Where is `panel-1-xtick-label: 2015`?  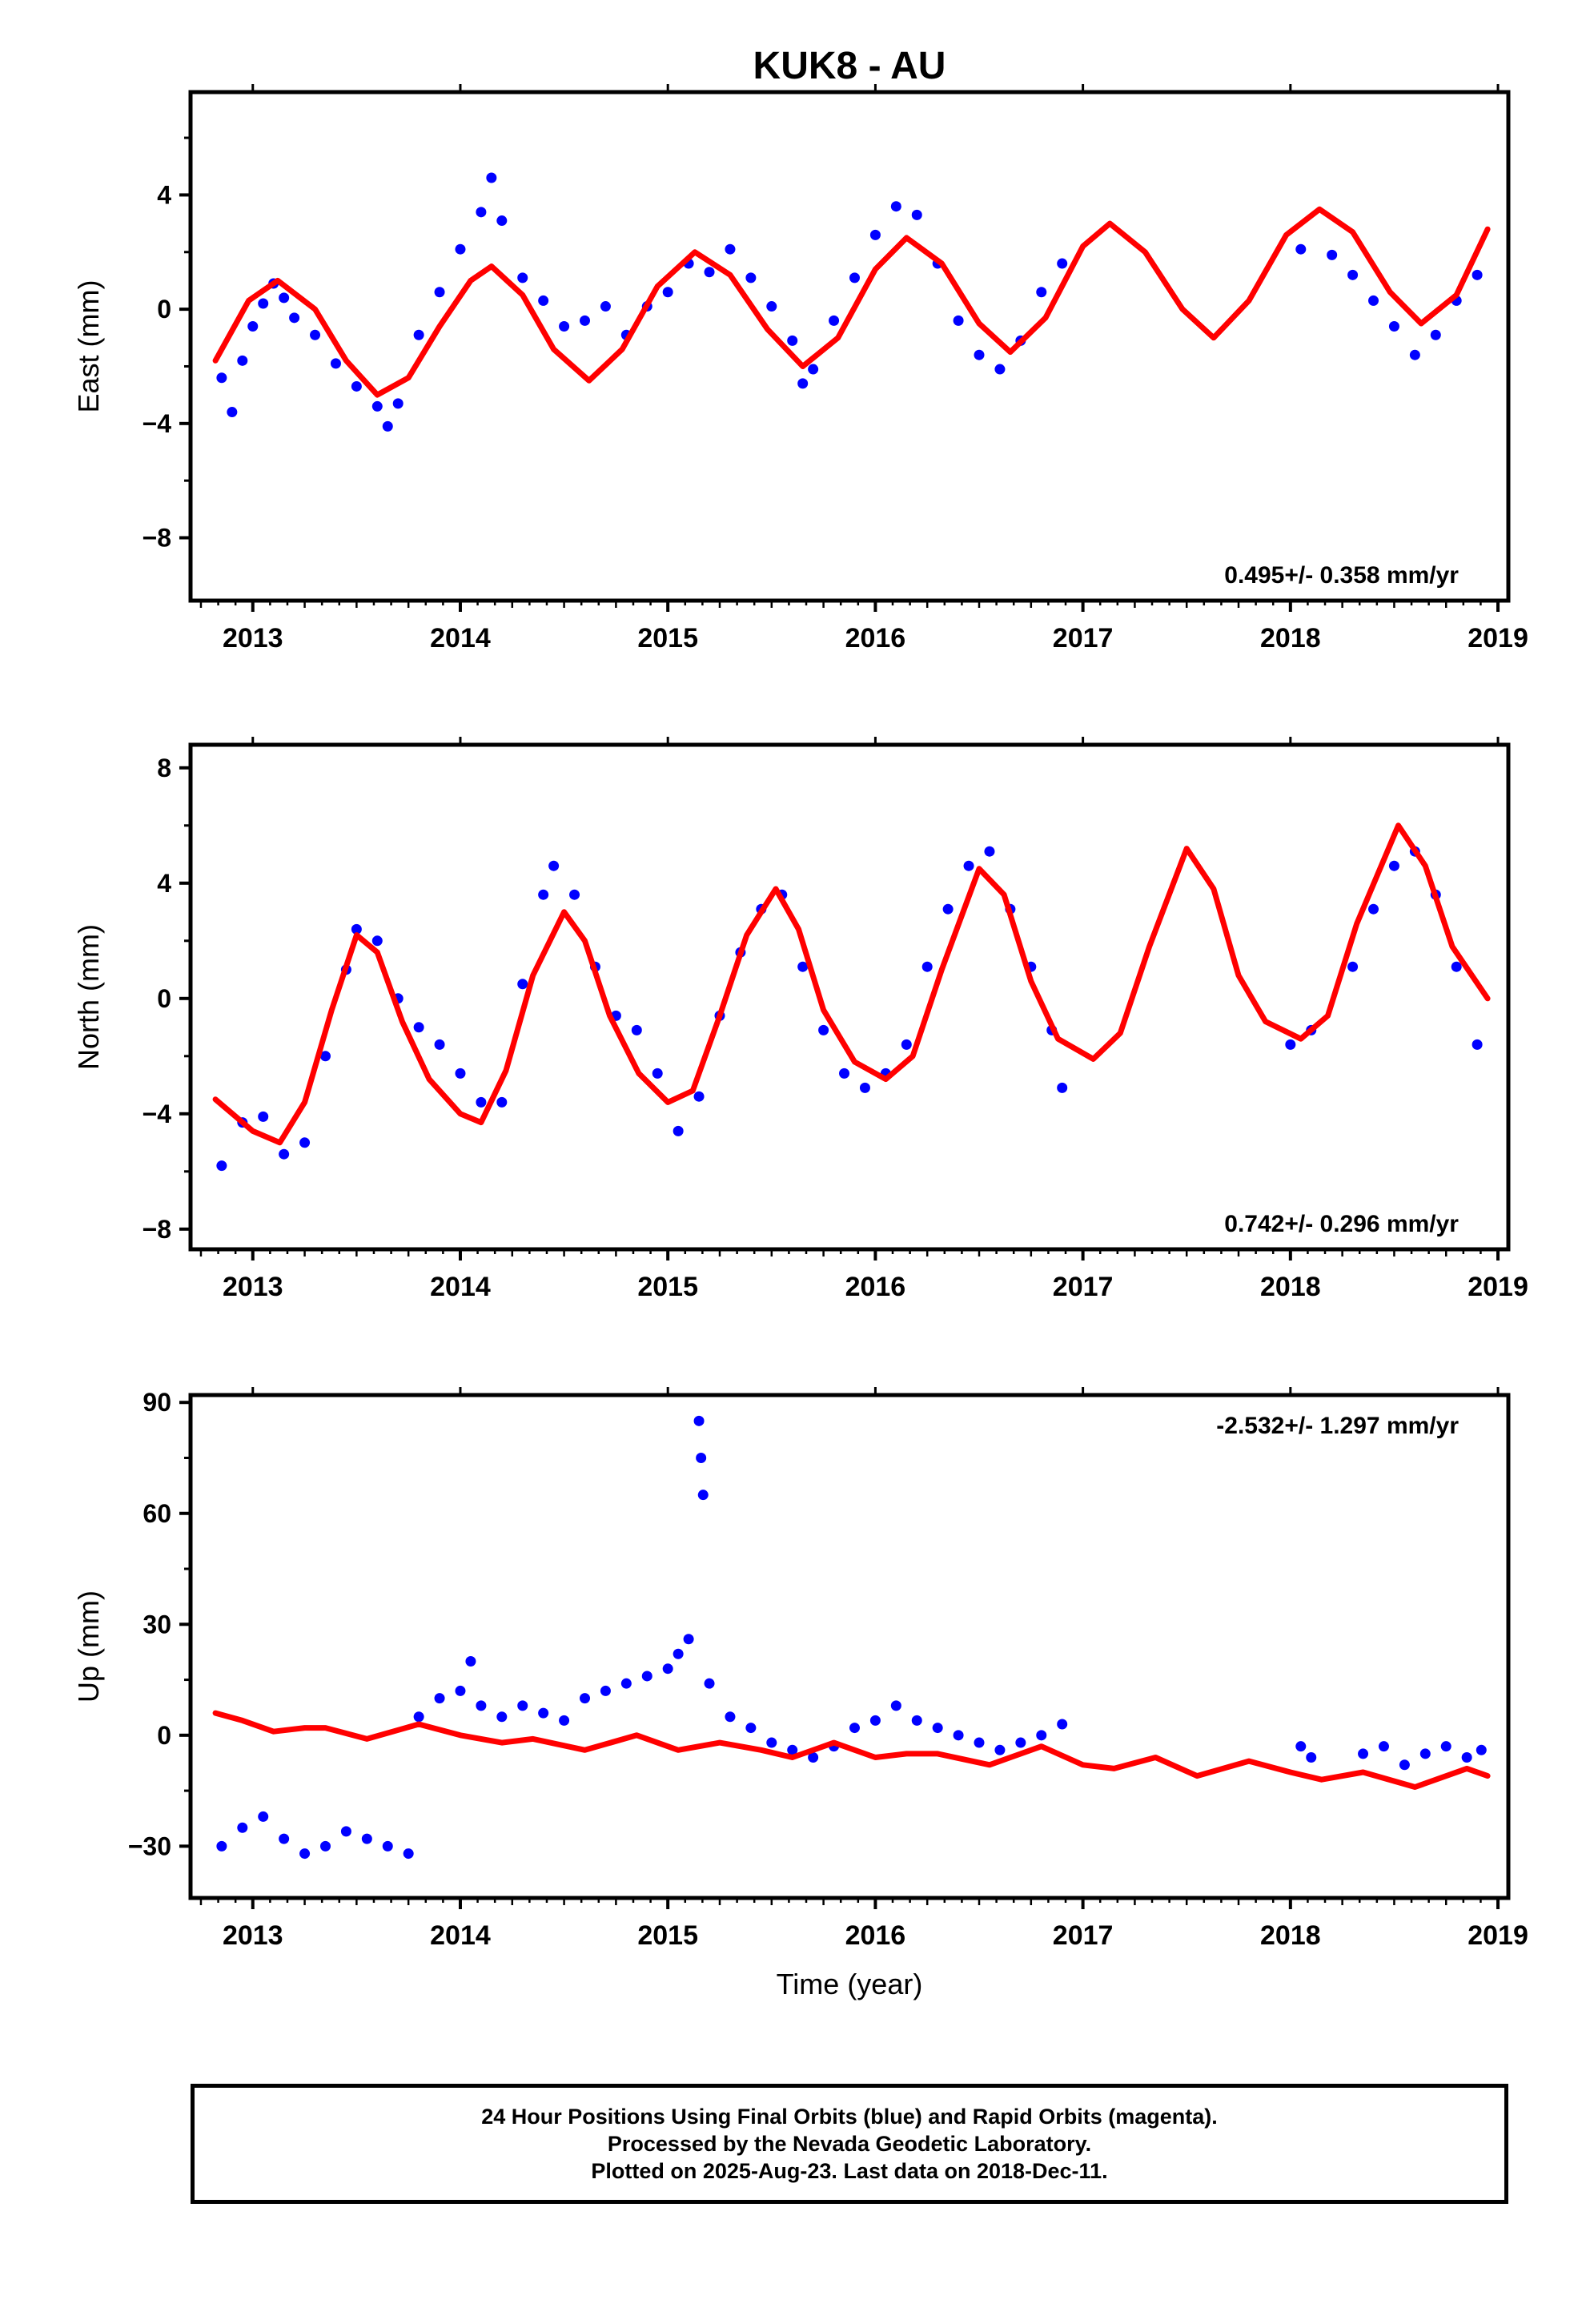
panel-1-xtick-label: 2015 is located at coordinates (667, 638).